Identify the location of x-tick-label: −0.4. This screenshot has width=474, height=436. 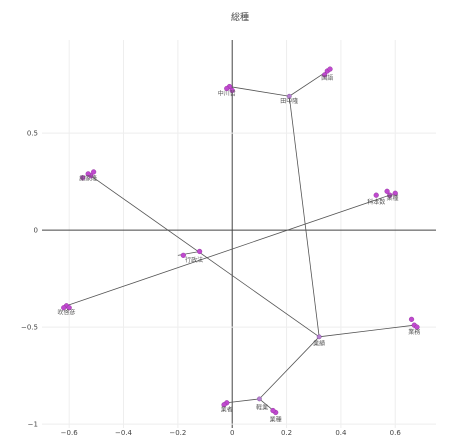
(124, 432).